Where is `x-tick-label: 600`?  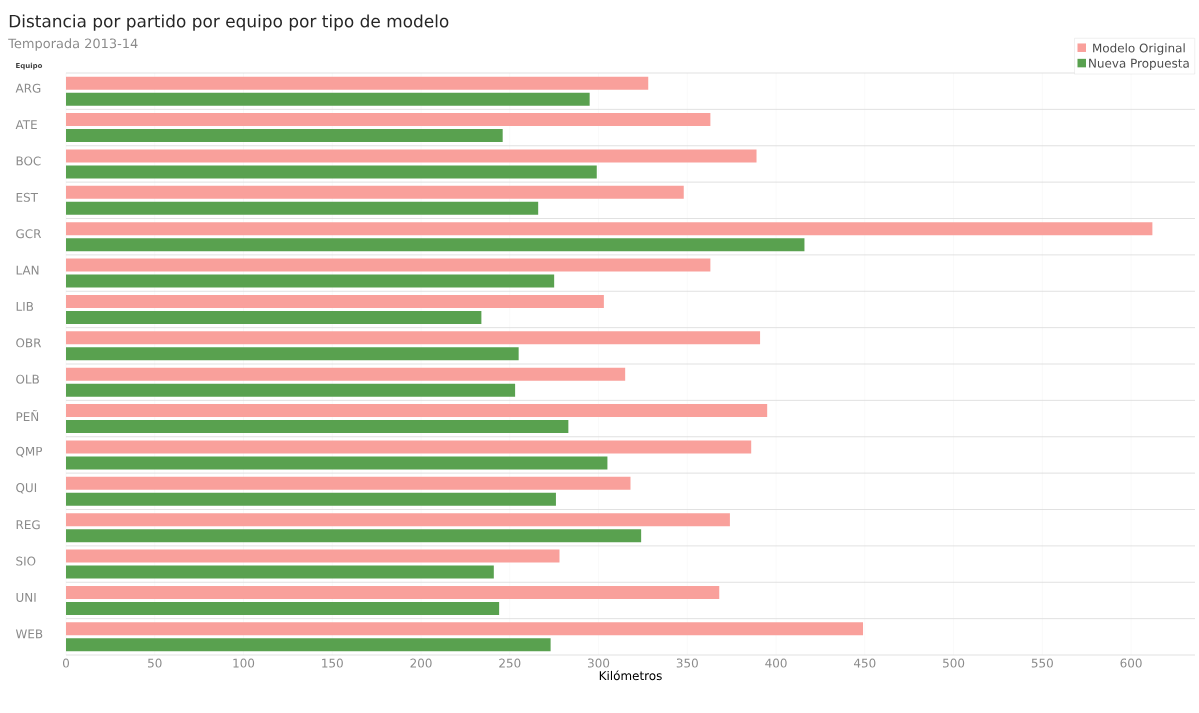
x-tick-label: 600 is located at coordinates (1131, 663).